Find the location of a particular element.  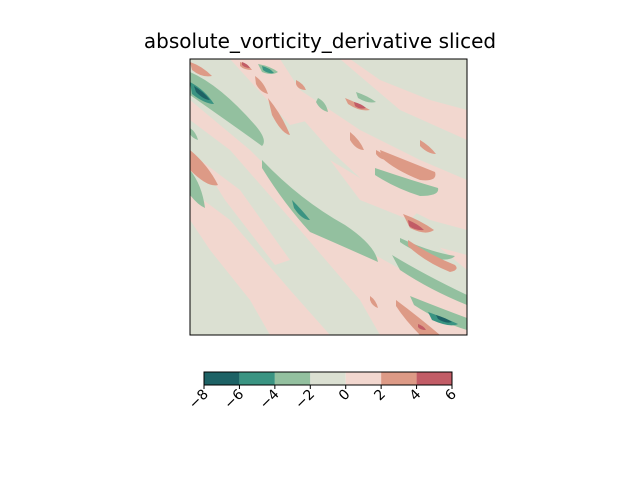

colorbar-tick-label: −8 is located at coordinates (199, 400).